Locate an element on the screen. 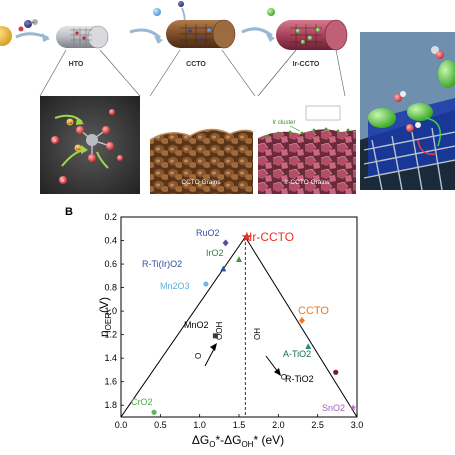  x-axis-title: ΔGO*-ΔGOH* (eV) is located at coordinates (238, 441).